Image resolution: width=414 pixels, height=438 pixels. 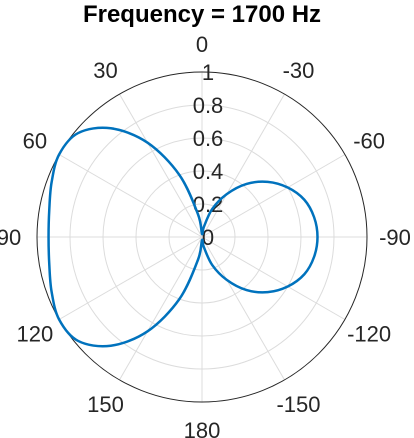 What do you see at coordinates (35, 141) in the screenshot?
I see `angle-tick-label: 60` at bounding box center [35, 141].